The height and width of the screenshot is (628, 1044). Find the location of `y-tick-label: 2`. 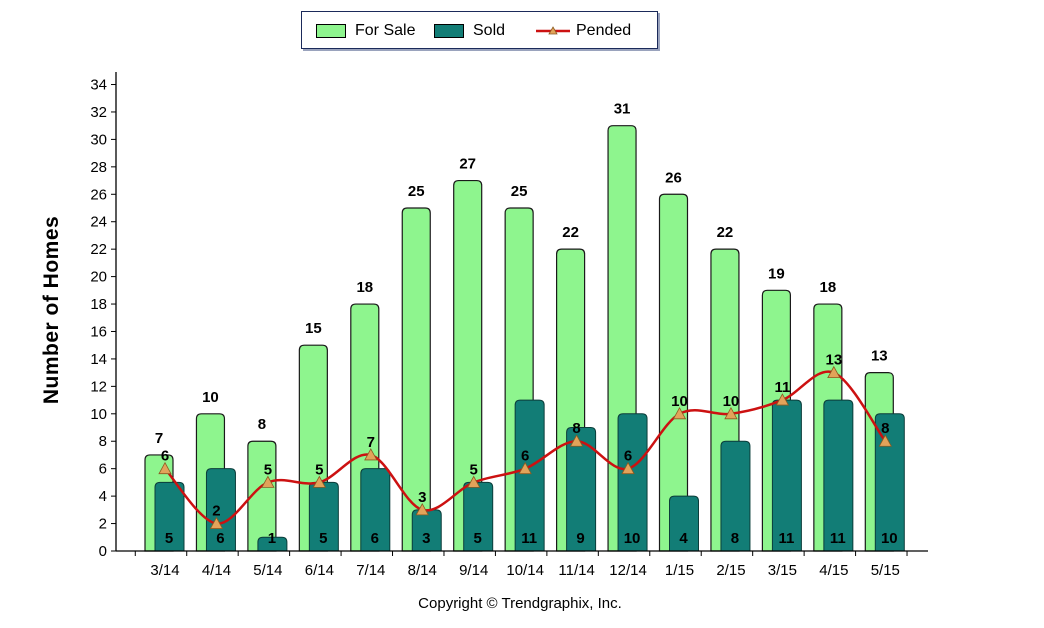

y-tick-label: 2 is located at coordinates (103, 524).